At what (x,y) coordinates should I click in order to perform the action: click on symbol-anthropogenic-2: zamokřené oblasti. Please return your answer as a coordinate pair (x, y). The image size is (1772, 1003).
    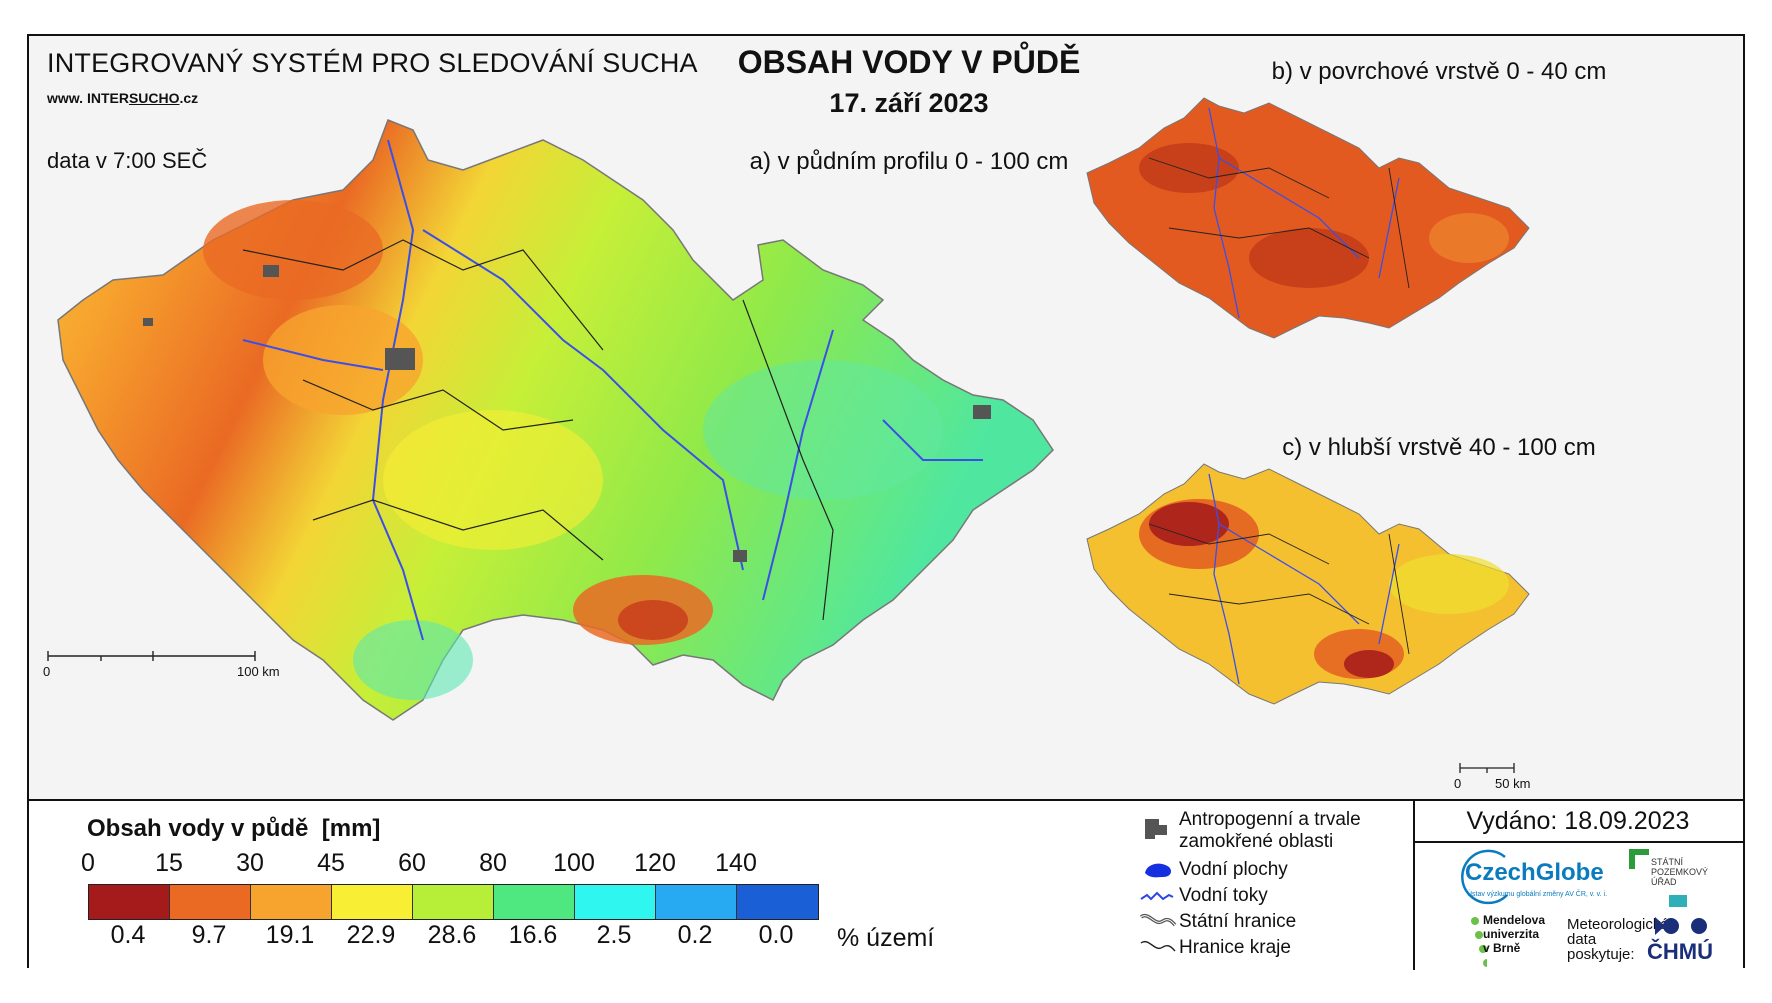
    Looking at the image, I should click on (1256, 841).